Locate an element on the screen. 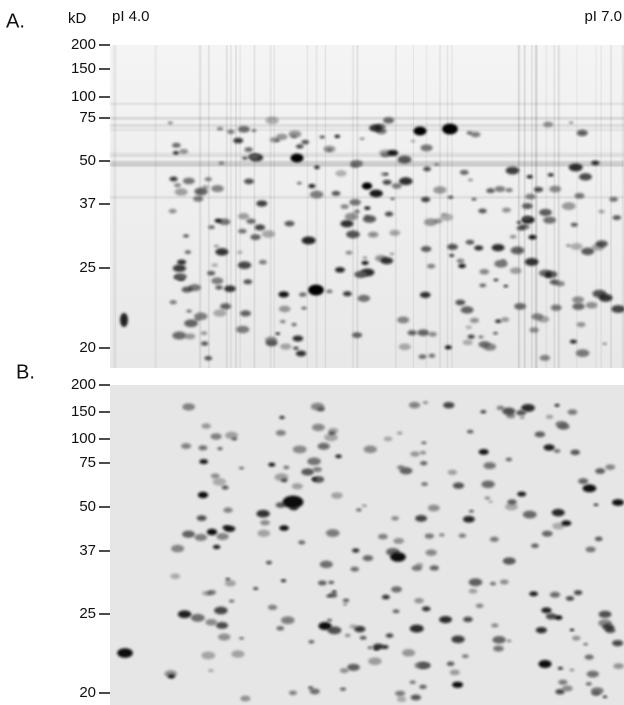  tick-label: 75 is located at coordinates (87, 117).